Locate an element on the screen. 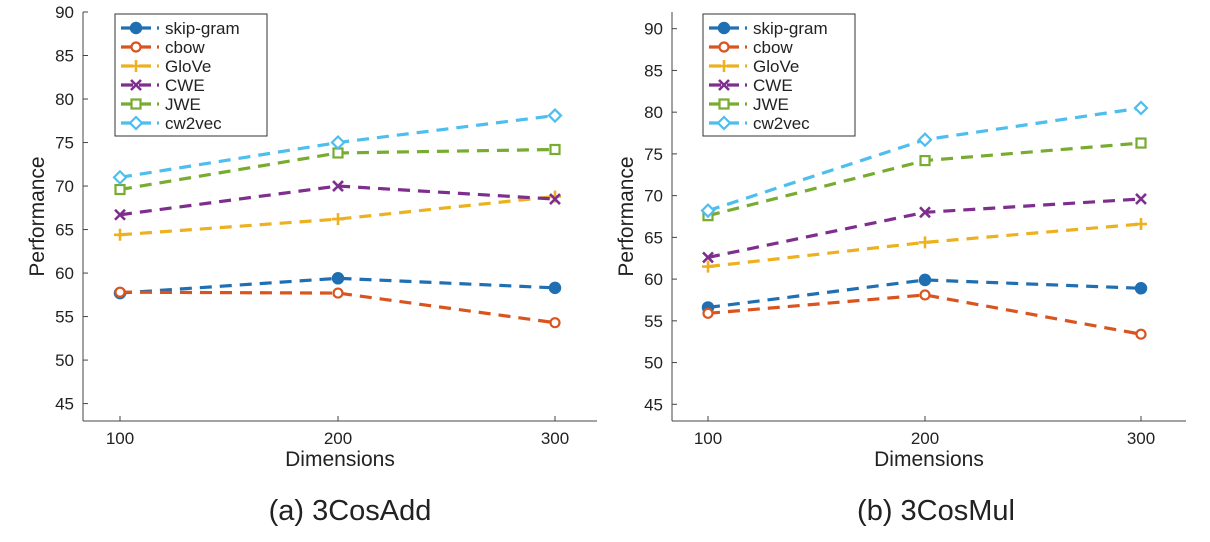 This screenshot has width=1210, height=542. legend-label: skip-gram is located at coordinates (790, 28).